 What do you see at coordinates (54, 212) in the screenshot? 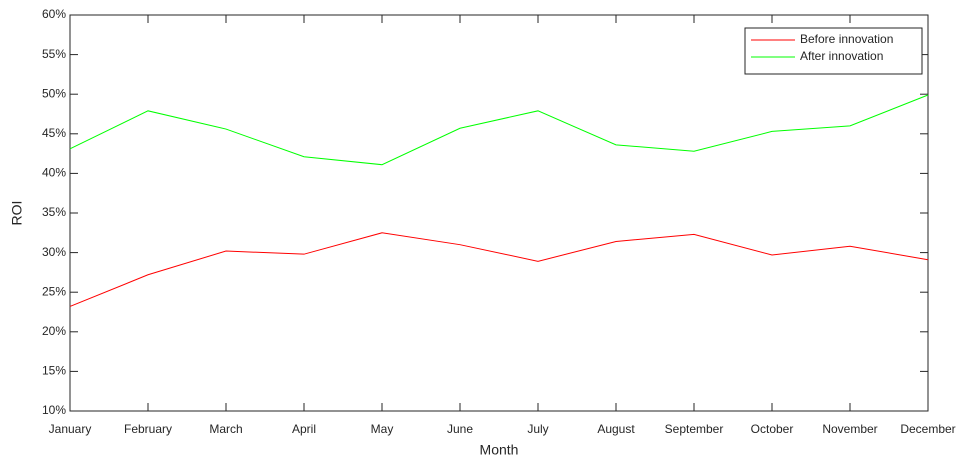
I see `y-tick-label: 35%` at bounding box center [54, 212].